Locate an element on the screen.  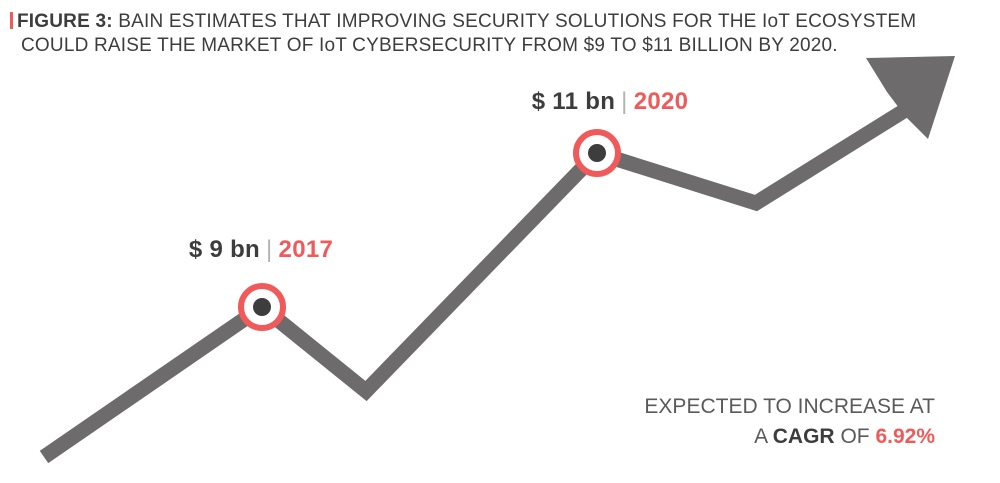
cagr-note: EXPECTED TO INCREASE AT A CAGR OF 6.92% is located at coordinates (789, 422).